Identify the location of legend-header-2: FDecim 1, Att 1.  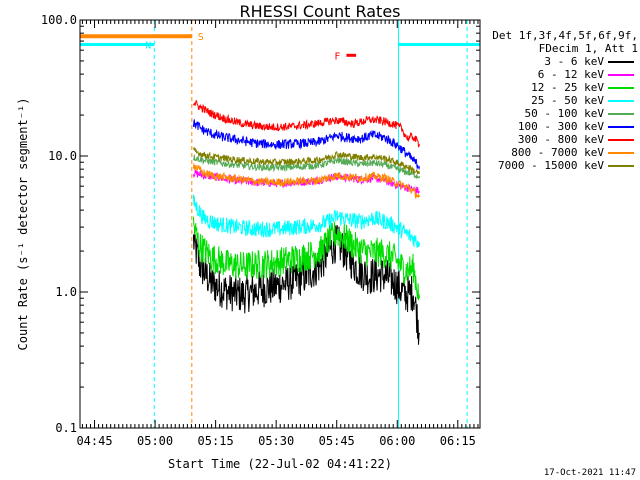
(559, 48).